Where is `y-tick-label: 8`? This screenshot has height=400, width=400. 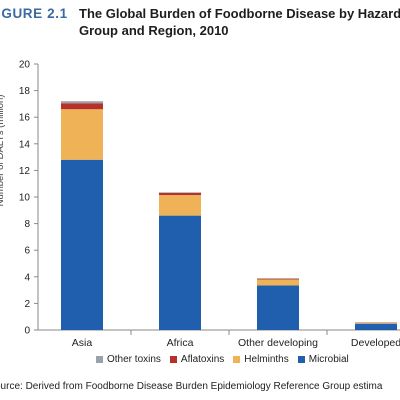 y-tick-label: 8 is located at coordinates (27, 224).